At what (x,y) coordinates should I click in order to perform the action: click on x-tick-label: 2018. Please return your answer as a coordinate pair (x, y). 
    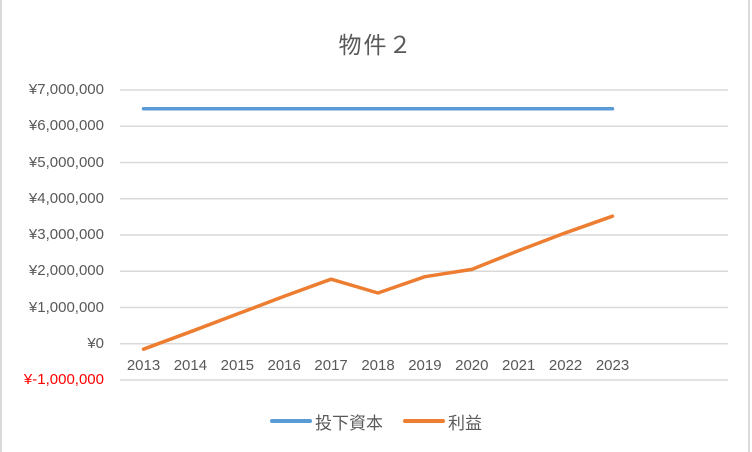
    Looking at the image, I should click on (378, 365).